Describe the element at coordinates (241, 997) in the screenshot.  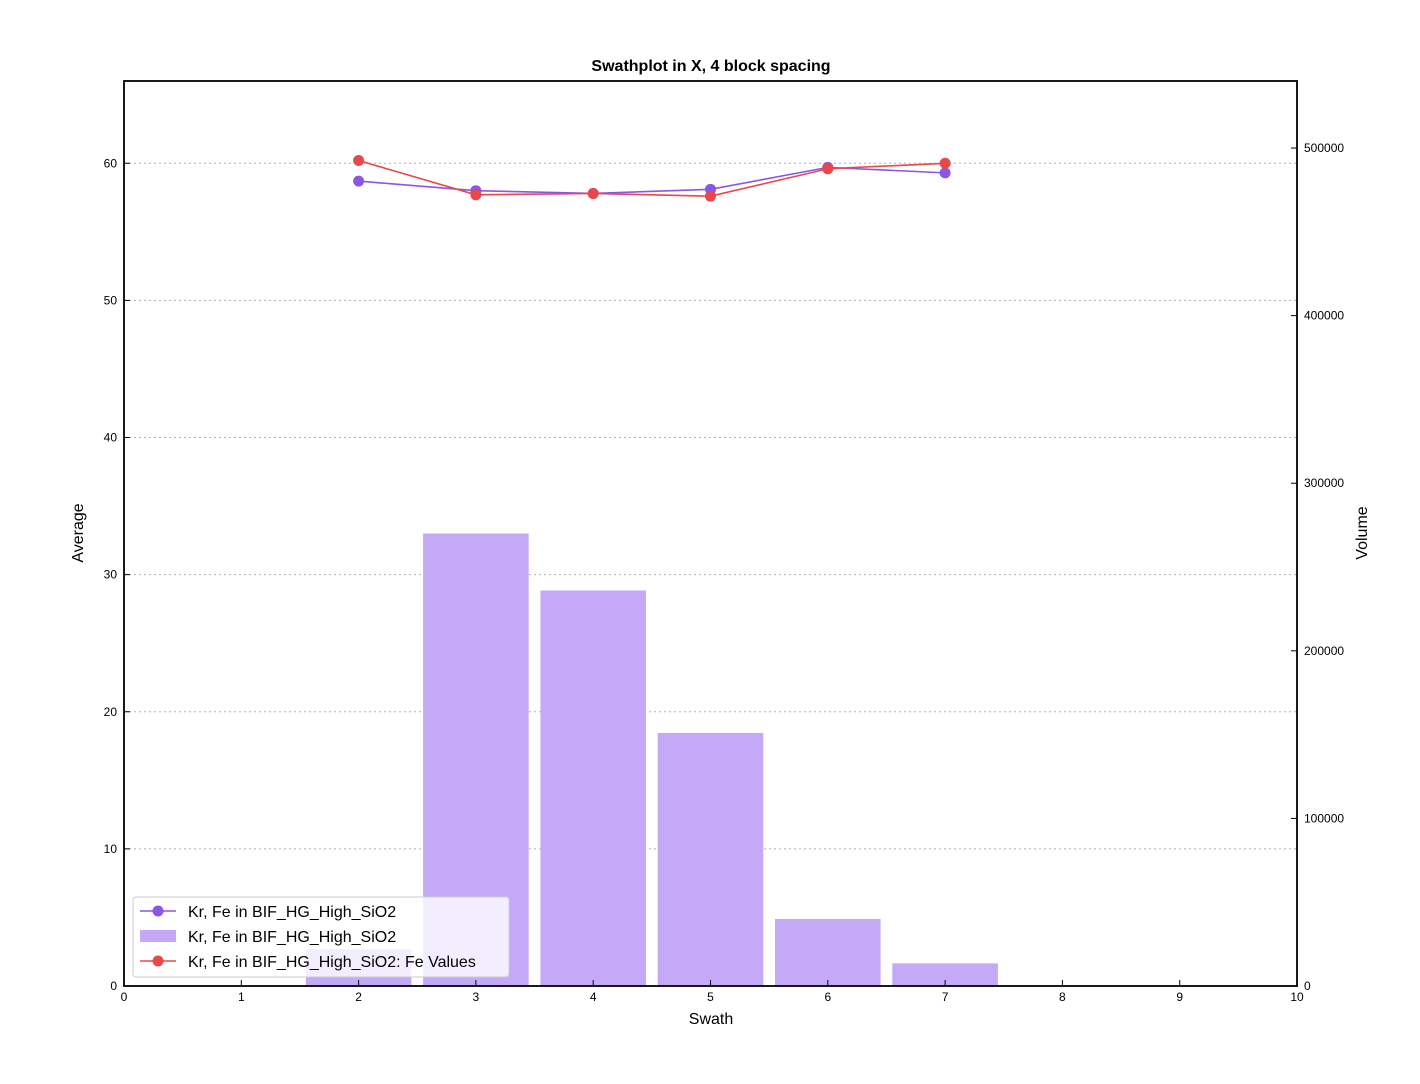
I see `x-tick-label: 1` at that location.